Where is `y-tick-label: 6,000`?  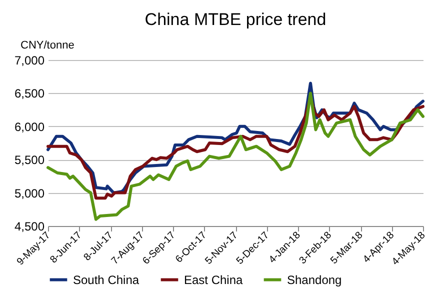
y-tick-label: 6,000 is located at coordinates (29, 127).